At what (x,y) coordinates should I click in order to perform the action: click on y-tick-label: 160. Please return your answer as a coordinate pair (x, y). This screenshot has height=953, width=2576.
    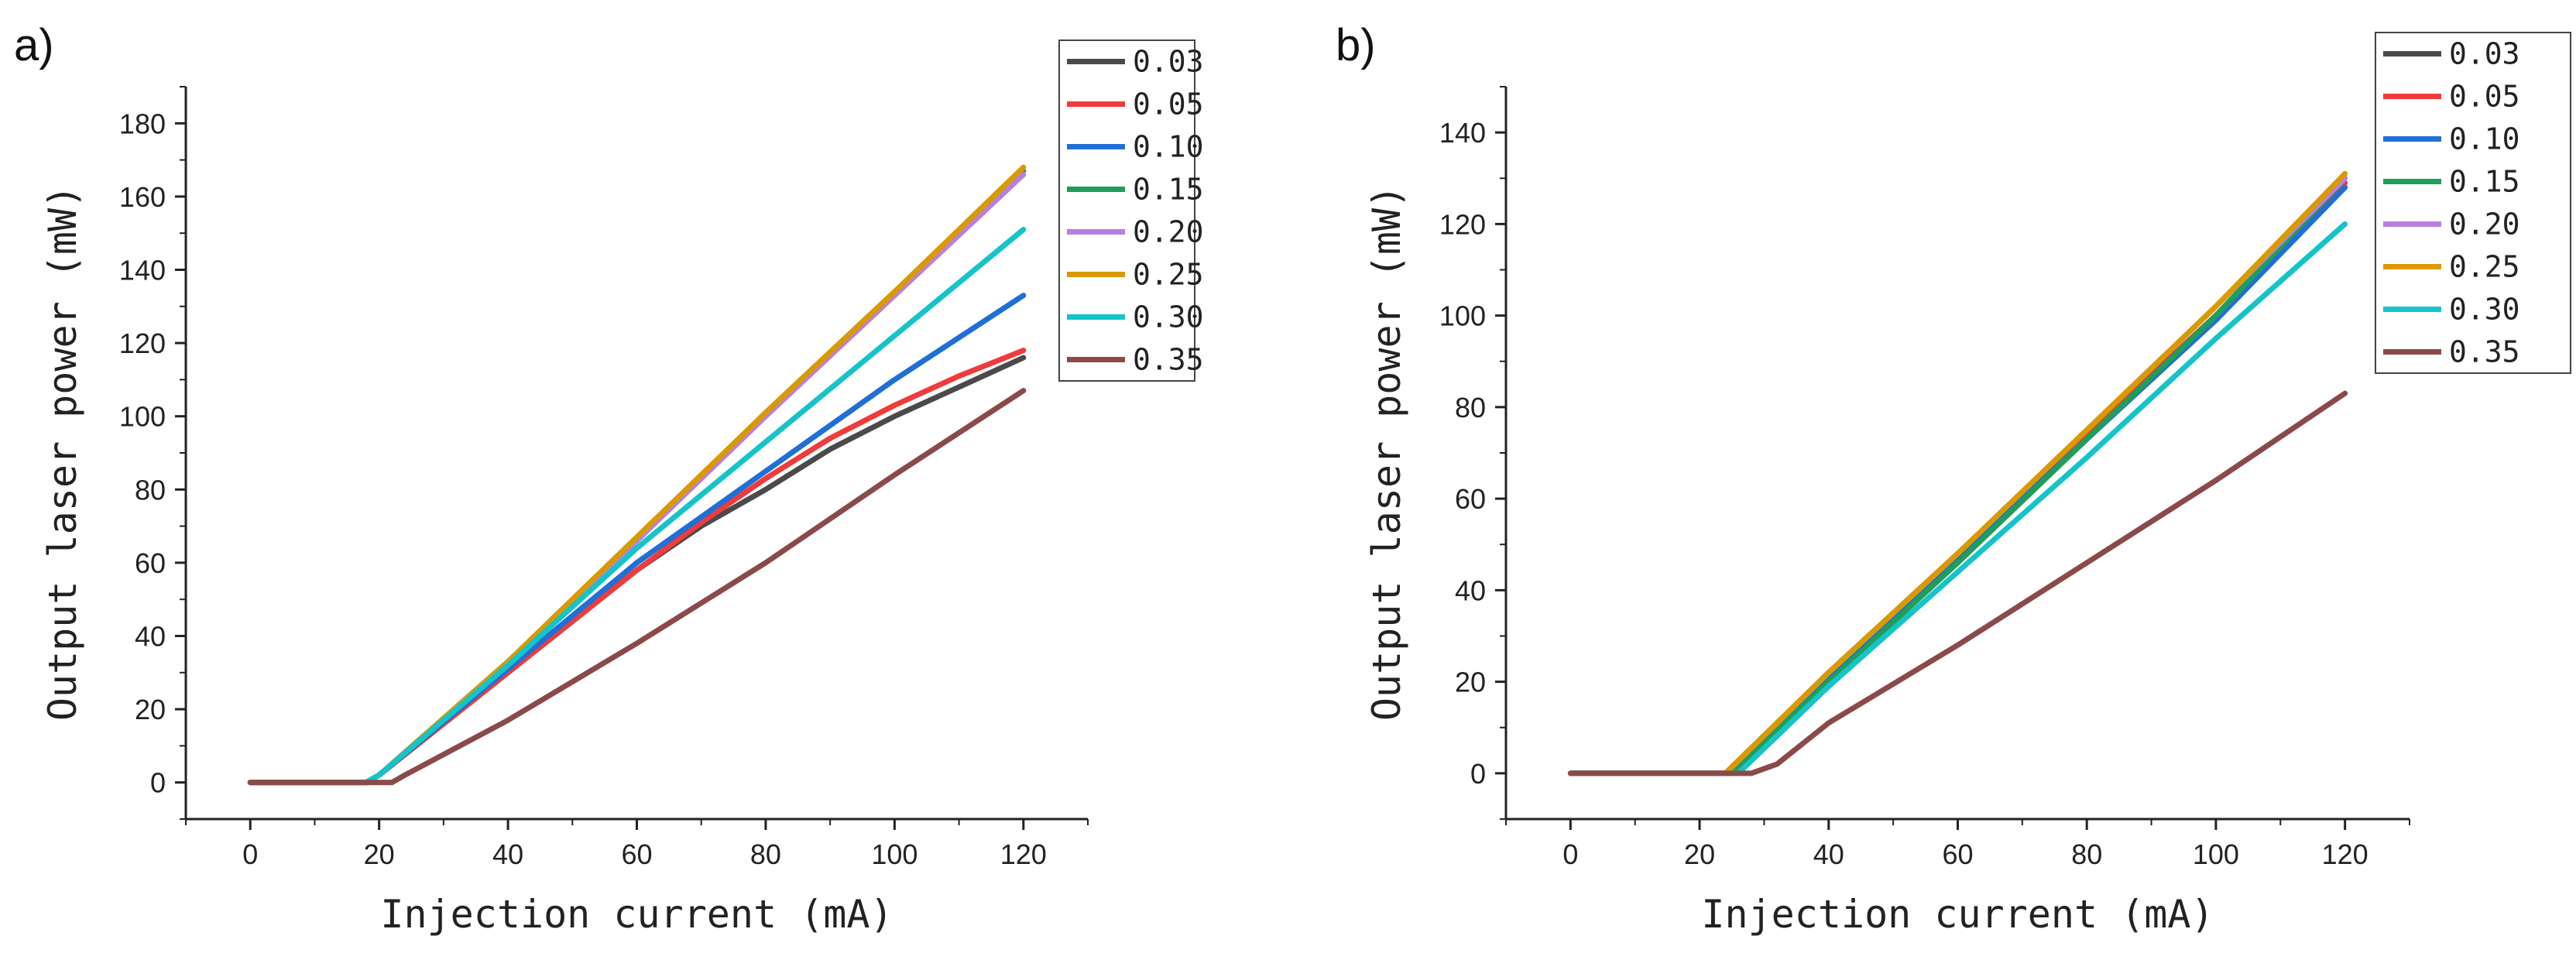
    Looking at the image, I should click on (142, 197).